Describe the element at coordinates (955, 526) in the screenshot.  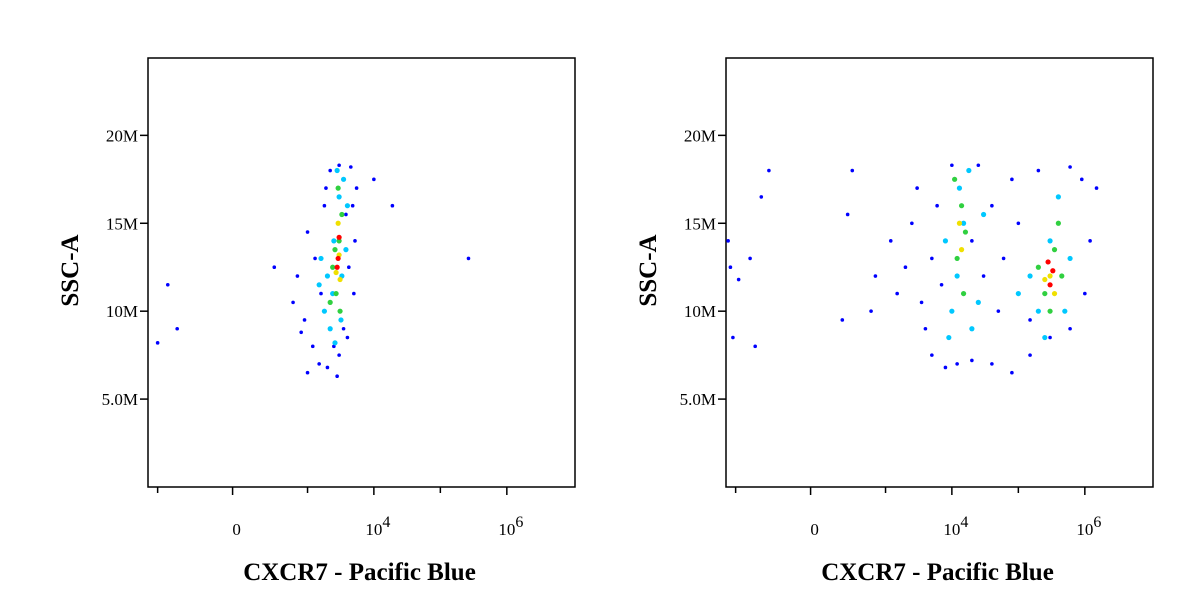
I see `x-tick-label: 10⁴` at that location.